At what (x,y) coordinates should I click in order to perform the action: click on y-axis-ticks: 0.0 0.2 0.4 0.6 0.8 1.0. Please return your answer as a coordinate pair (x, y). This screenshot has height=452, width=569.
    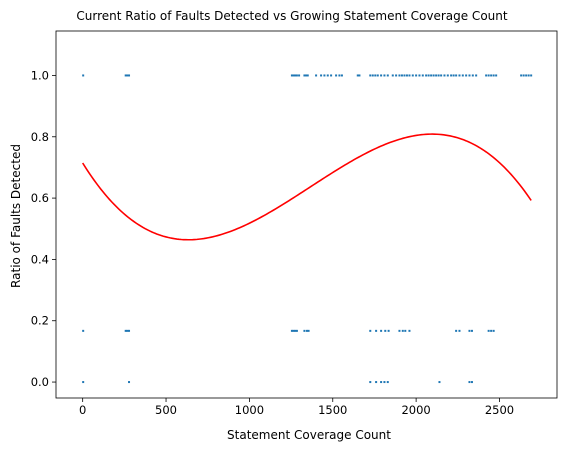
    Looking at the image, I should click on (43, 228).